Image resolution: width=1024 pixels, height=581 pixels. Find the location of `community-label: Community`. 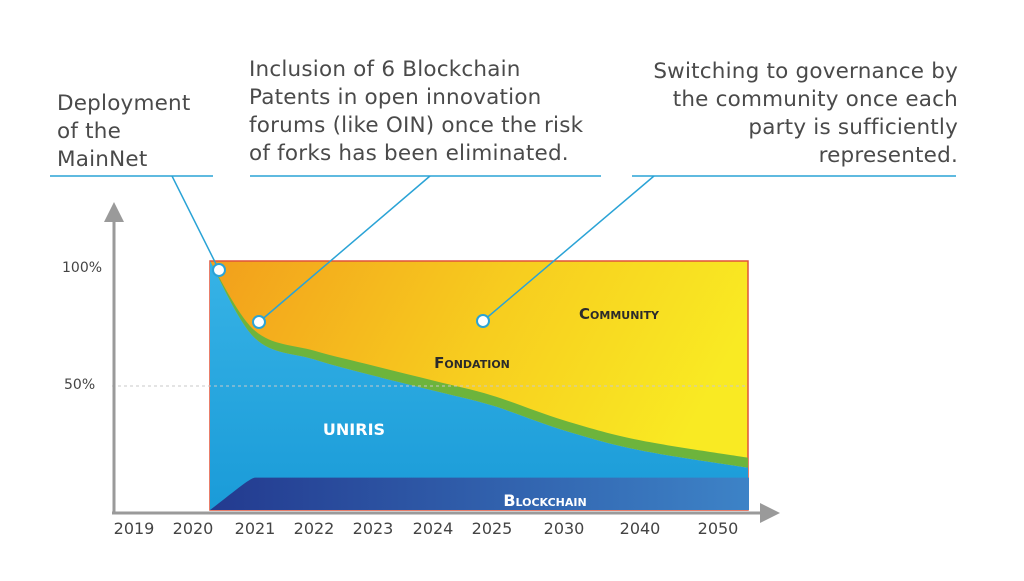

community-label: Community is located at coordinates (619, 314).